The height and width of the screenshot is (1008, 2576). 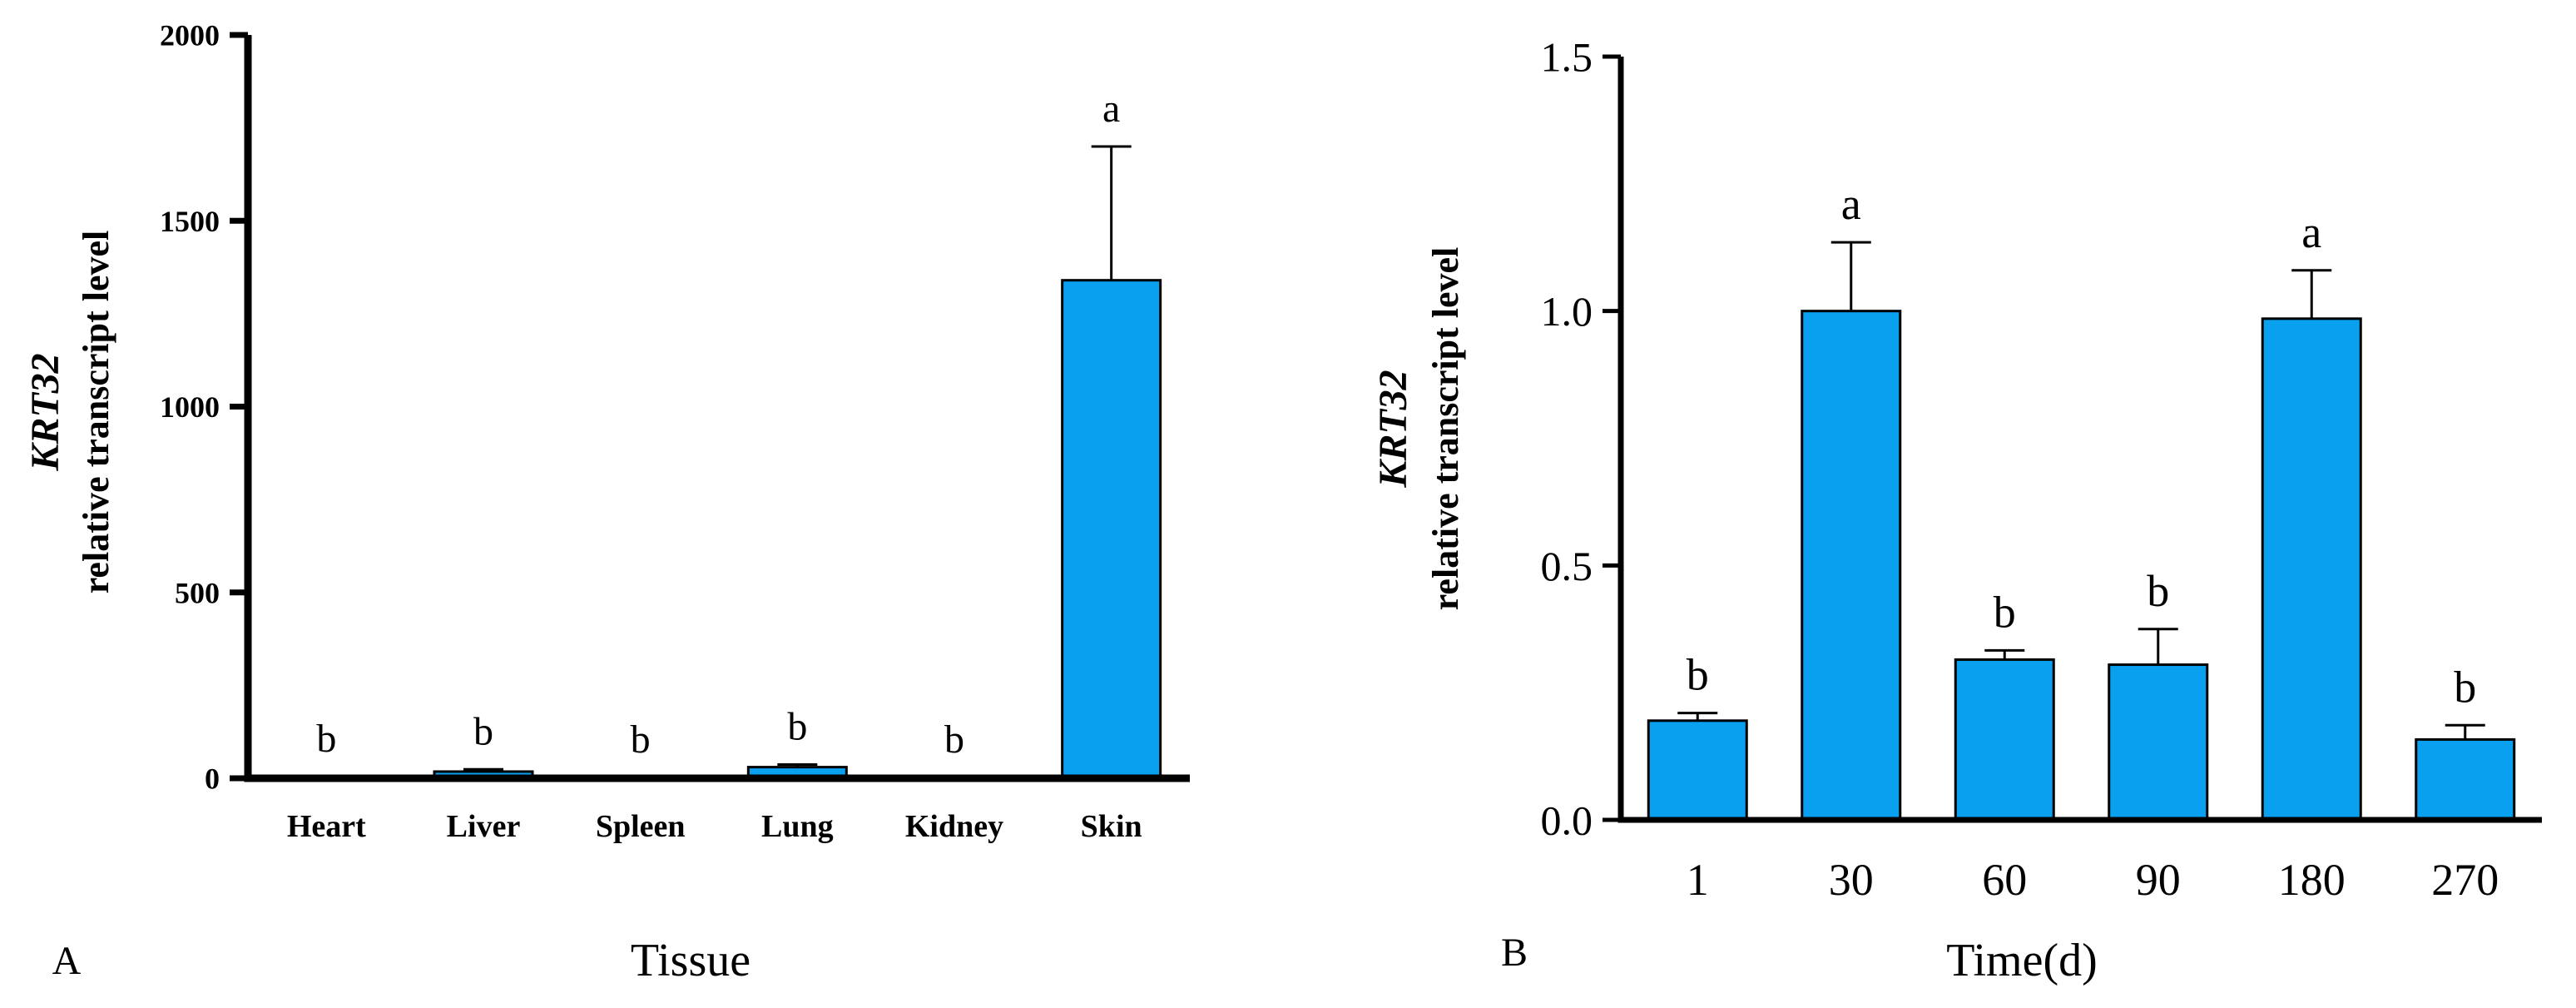 What do you see at coordinates (954, 826) in the screenshot?
I see `panel-a-x-tick-label: Kidney` at bounding box center [954, 826].